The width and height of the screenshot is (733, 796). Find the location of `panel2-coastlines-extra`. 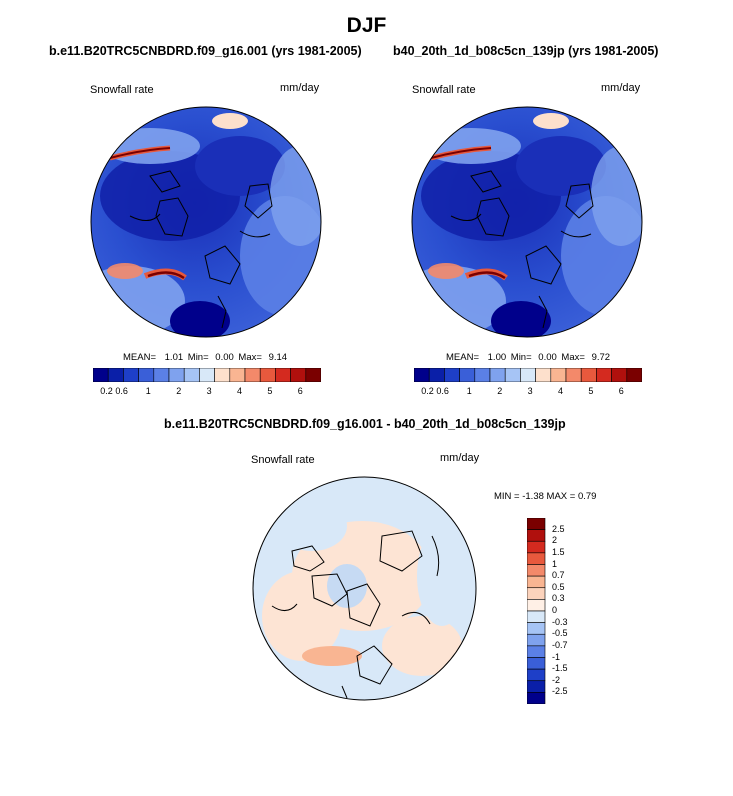

panel2-coastlines-extra is located at coordinates (521, 271).